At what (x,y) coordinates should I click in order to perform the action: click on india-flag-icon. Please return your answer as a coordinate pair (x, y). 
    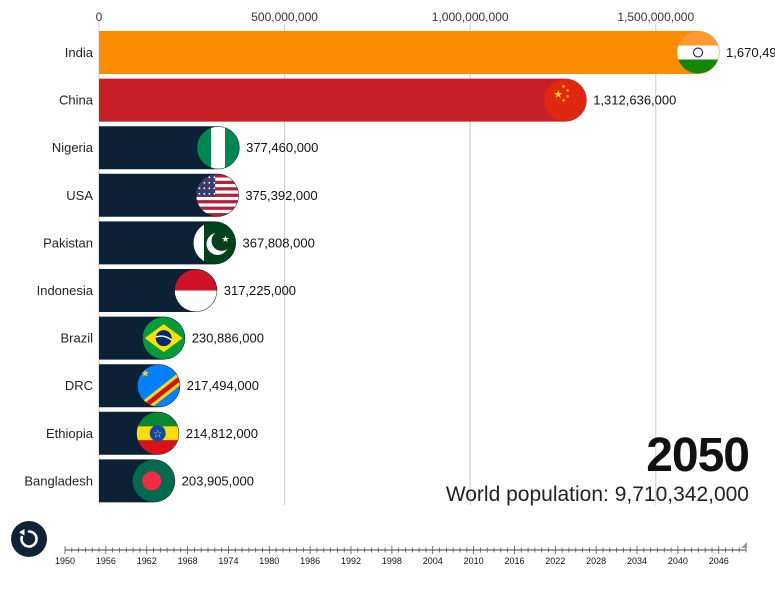
    Looking at the image, I should click on (698, 52).